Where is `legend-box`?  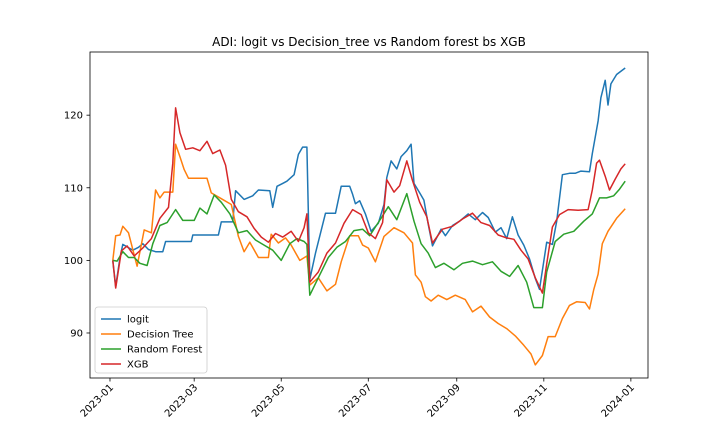
legend-box is located at coordinates (151, 340).